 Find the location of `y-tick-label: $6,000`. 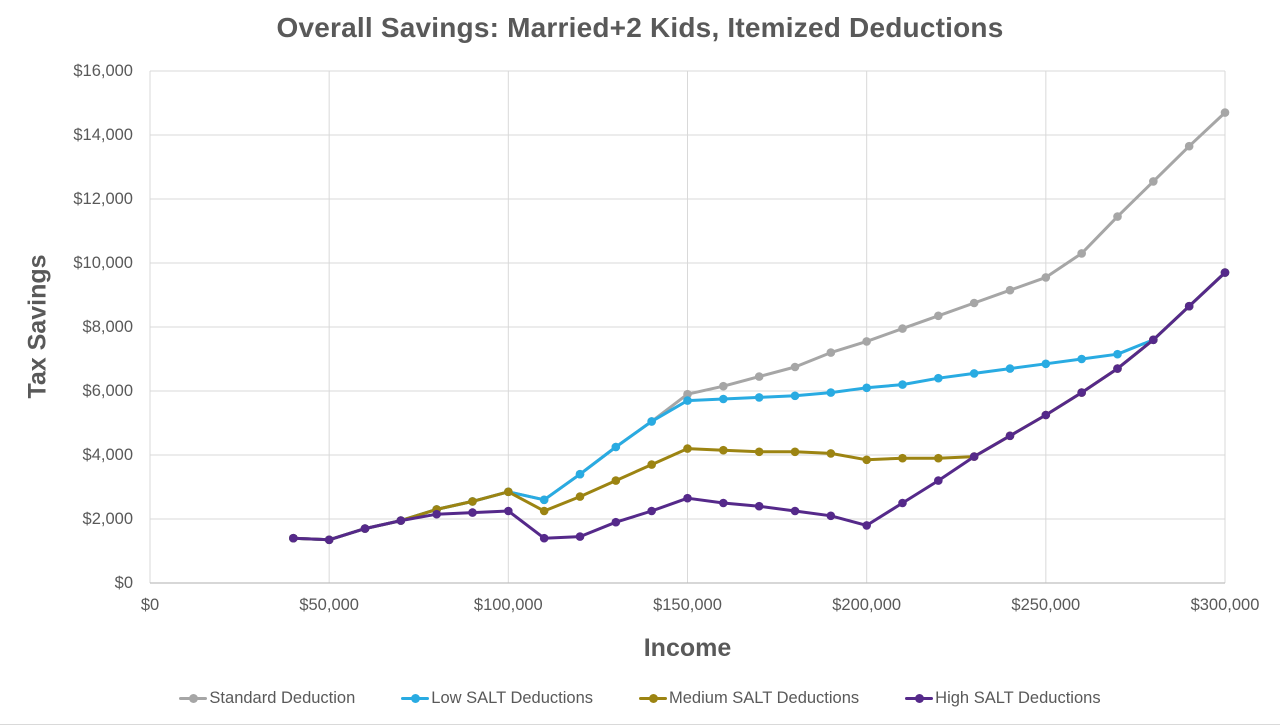

y-tick-label: $6,000 is located at coordinates (107, 391).